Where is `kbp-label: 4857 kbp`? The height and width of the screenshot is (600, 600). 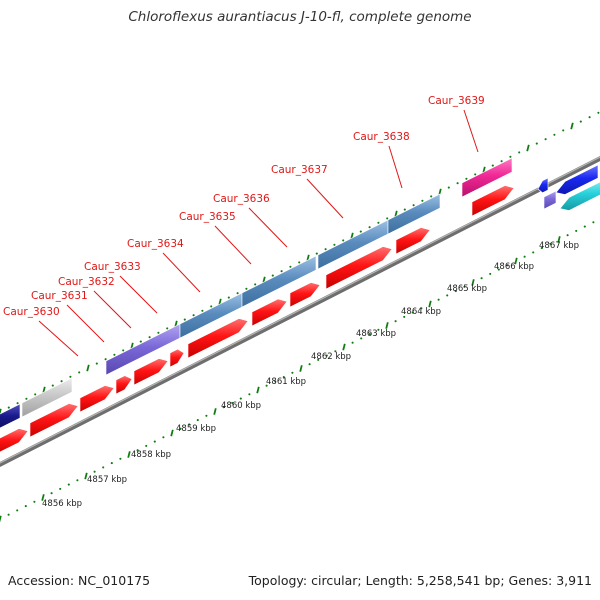 kbp-label: 4857 kbp is located at coordinates (107, 480).